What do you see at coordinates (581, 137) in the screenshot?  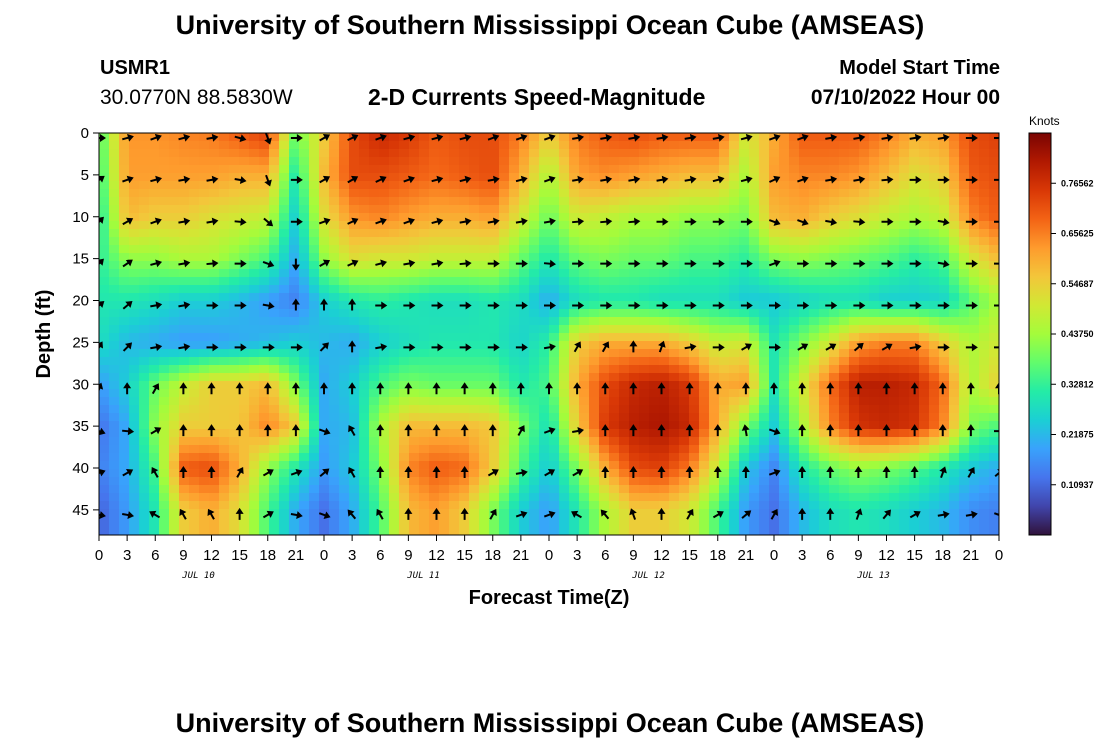 I see `current-arrow-head` at bounding box center [581, 137].